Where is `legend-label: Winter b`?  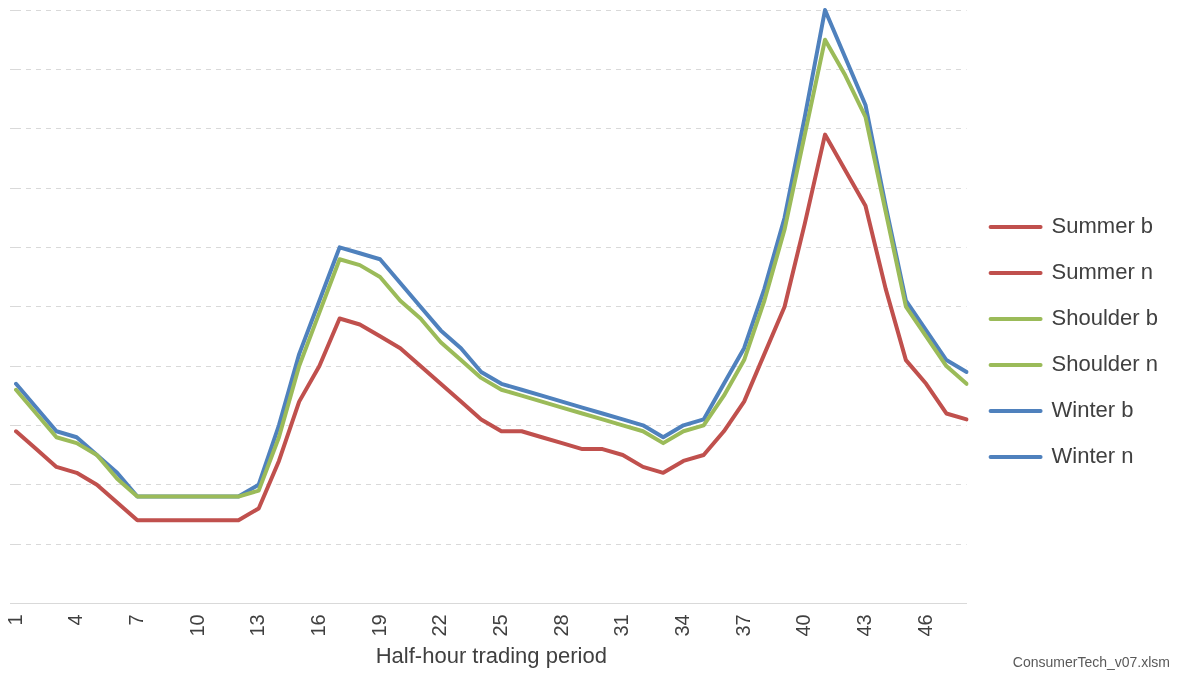
legend-label: Winter b is located at coordinates (1092, 410).